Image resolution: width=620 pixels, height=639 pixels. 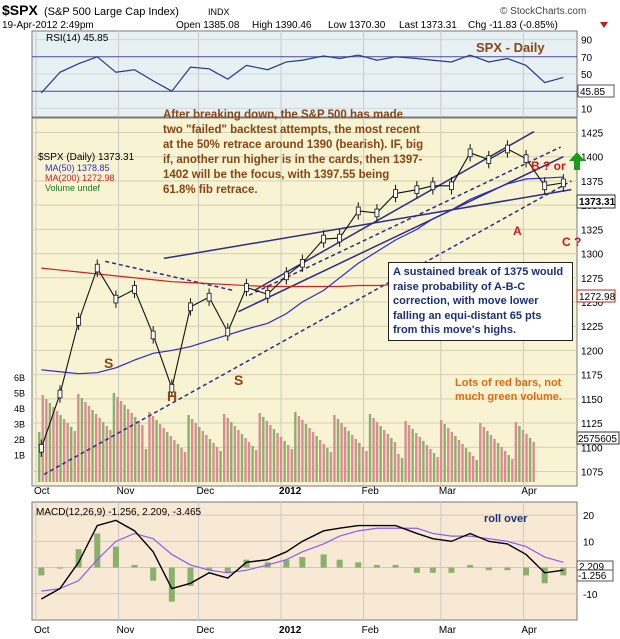 What do you see at coordinates (357, 25) in the screenshot?
I see `low-value: Low 1370.30` at bounding box center [357, 25].